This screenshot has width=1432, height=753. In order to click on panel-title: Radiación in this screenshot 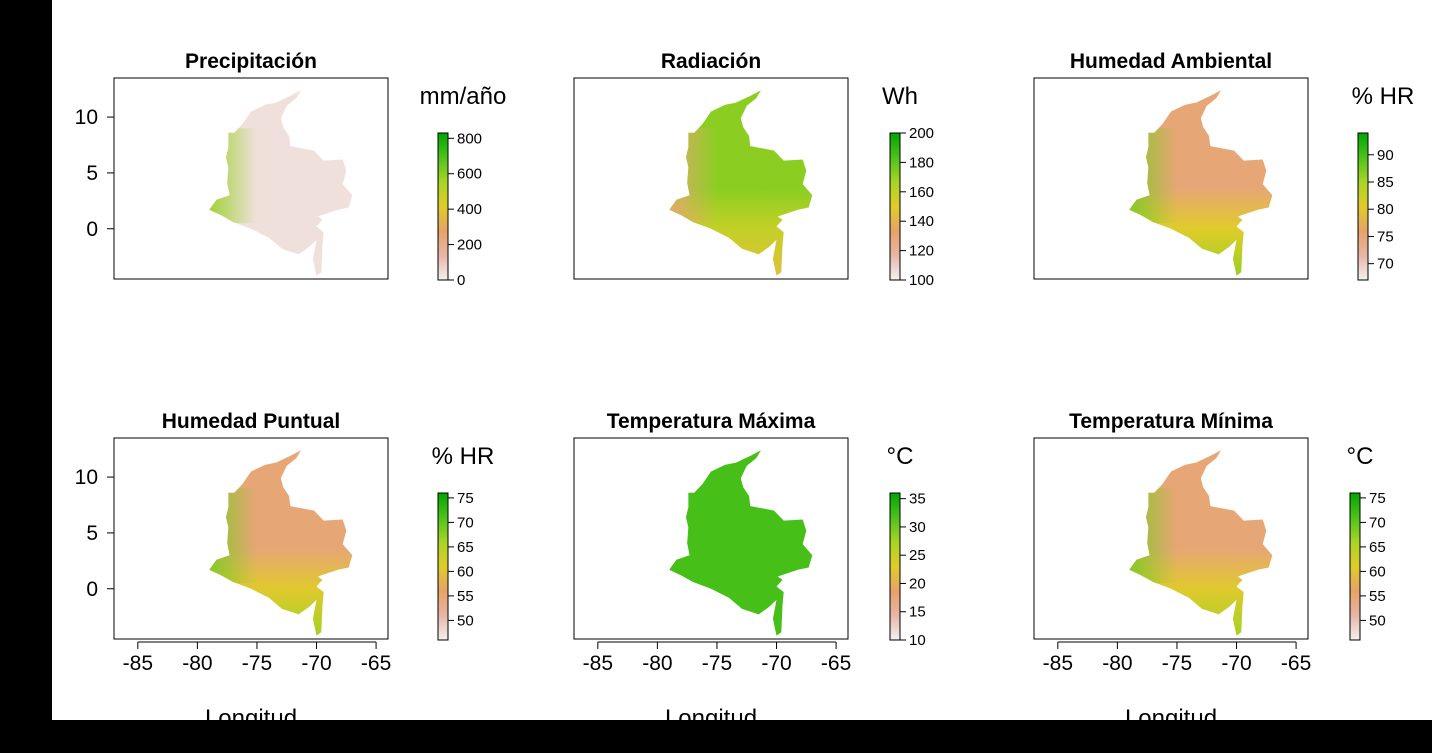, I will do `click(711, 61)`.